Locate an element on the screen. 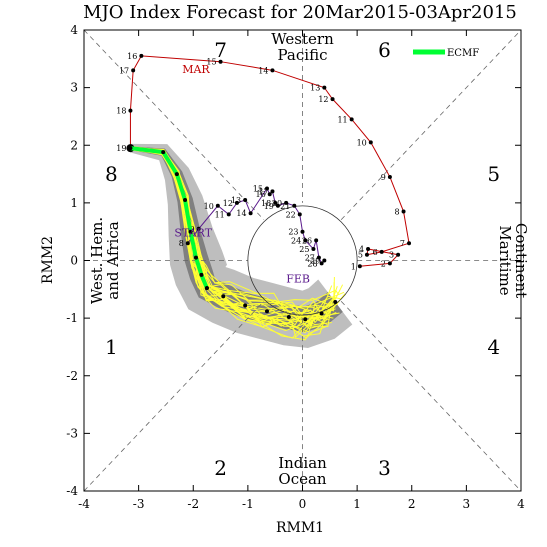 The image size is (547, 547). month-label: FEB is located at coordinates (298, 278).